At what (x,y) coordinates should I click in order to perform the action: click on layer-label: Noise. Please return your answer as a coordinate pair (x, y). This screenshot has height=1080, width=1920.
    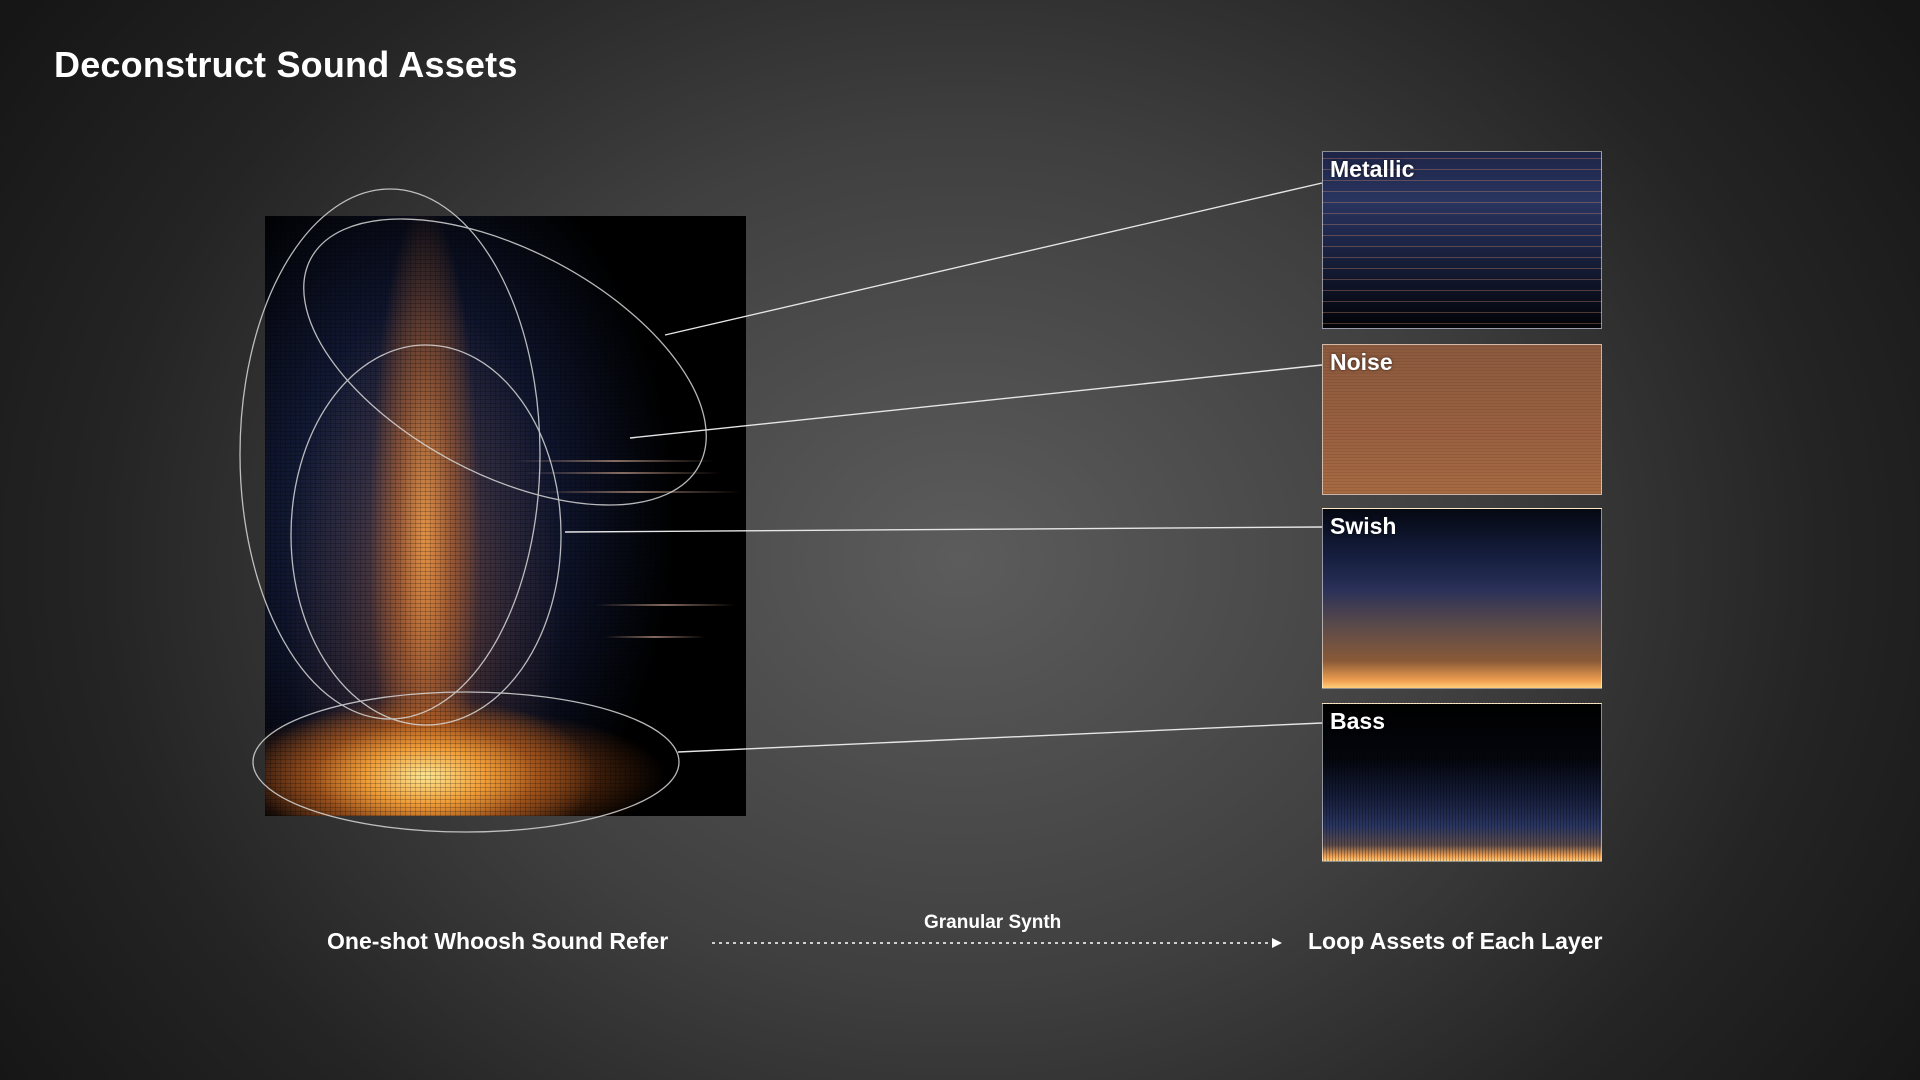
    Looking at the image, I should click on (1361, 362).